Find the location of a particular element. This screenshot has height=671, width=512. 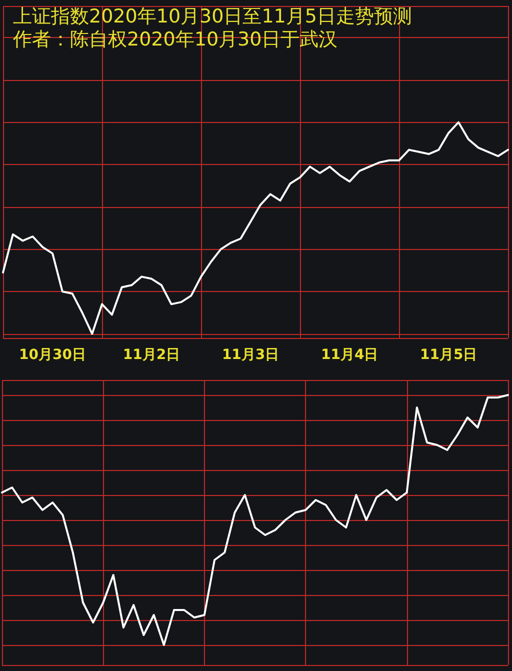

x-tick-label: 11月5日 is located at coordinates (449, 355).